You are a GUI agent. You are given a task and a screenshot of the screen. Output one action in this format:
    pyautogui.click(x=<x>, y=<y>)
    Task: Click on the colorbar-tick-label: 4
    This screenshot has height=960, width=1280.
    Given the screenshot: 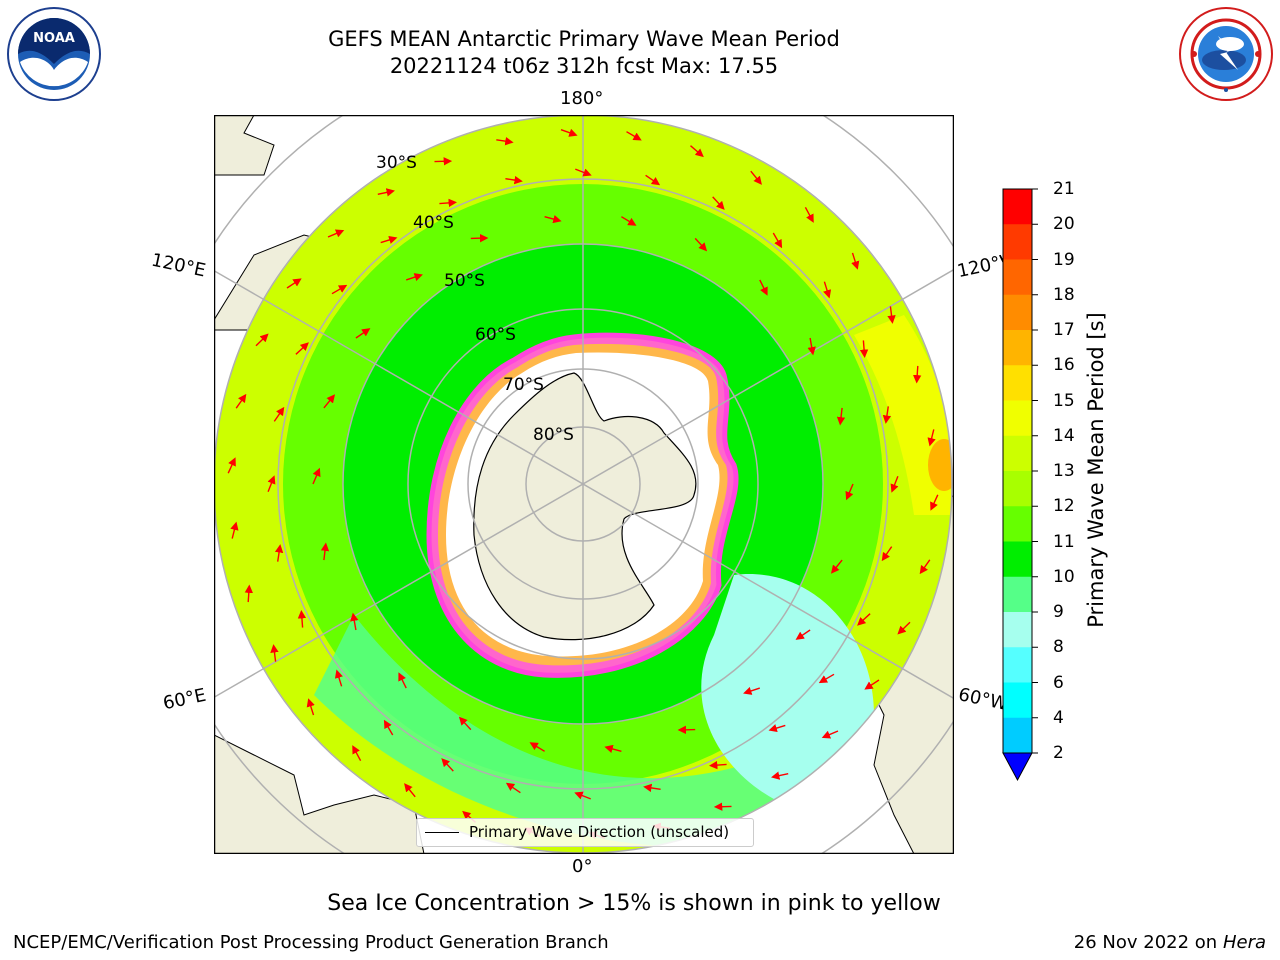 What is the action you would take?
    pyautogui.click(x=1058, y=717)
    